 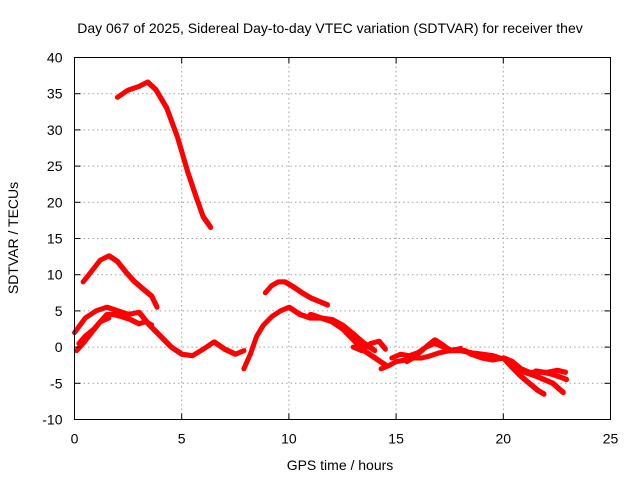 I want to click on series-line-track-1-jitter, so click(x=165, y=153).